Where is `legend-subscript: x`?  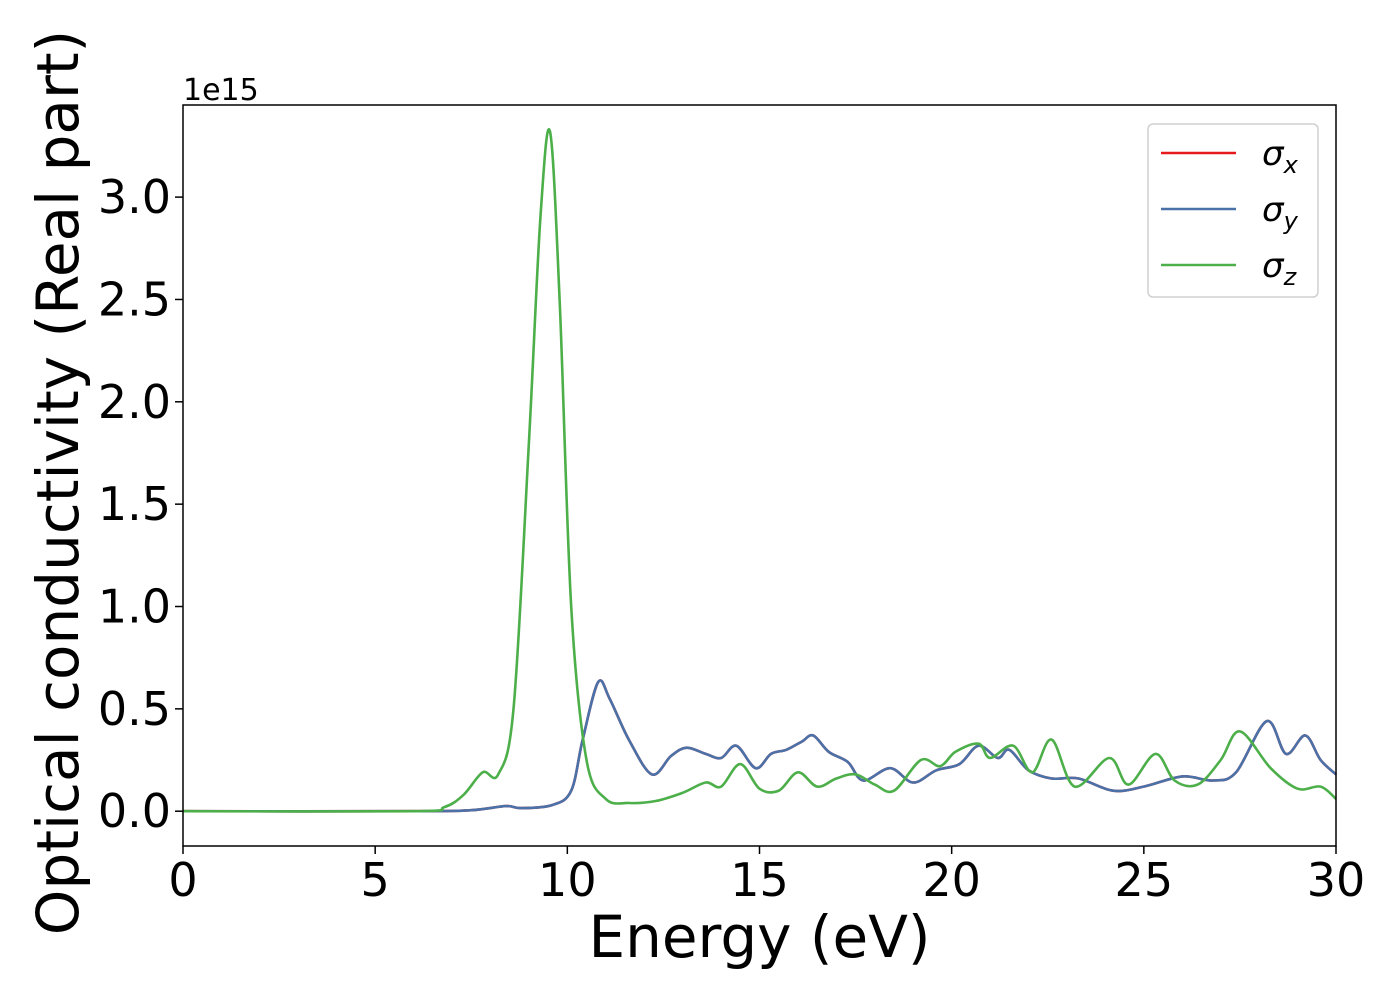
legend-subscript: x is located at coordinates (1291, 165).